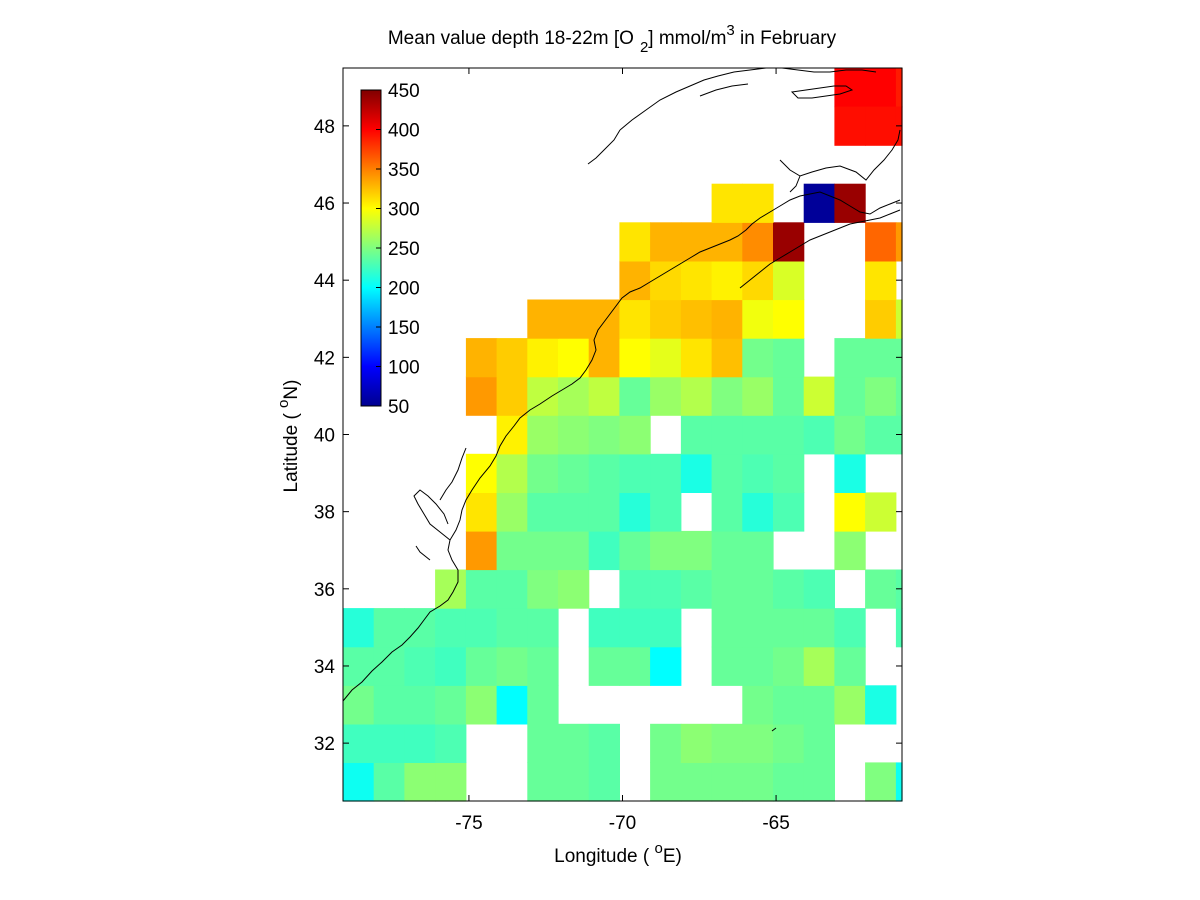 This screenshot has height=900, width=1200. Describe the element at coordinates (687, 38) in the screenshot. I see `title-middle: ] mmol/m` at that location.